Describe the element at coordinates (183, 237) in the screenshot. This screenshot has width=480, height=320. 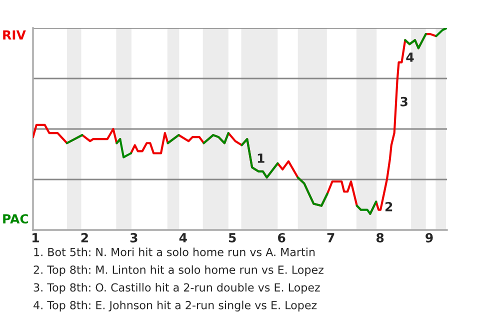
I see `x-tick-label: 4` at that location.